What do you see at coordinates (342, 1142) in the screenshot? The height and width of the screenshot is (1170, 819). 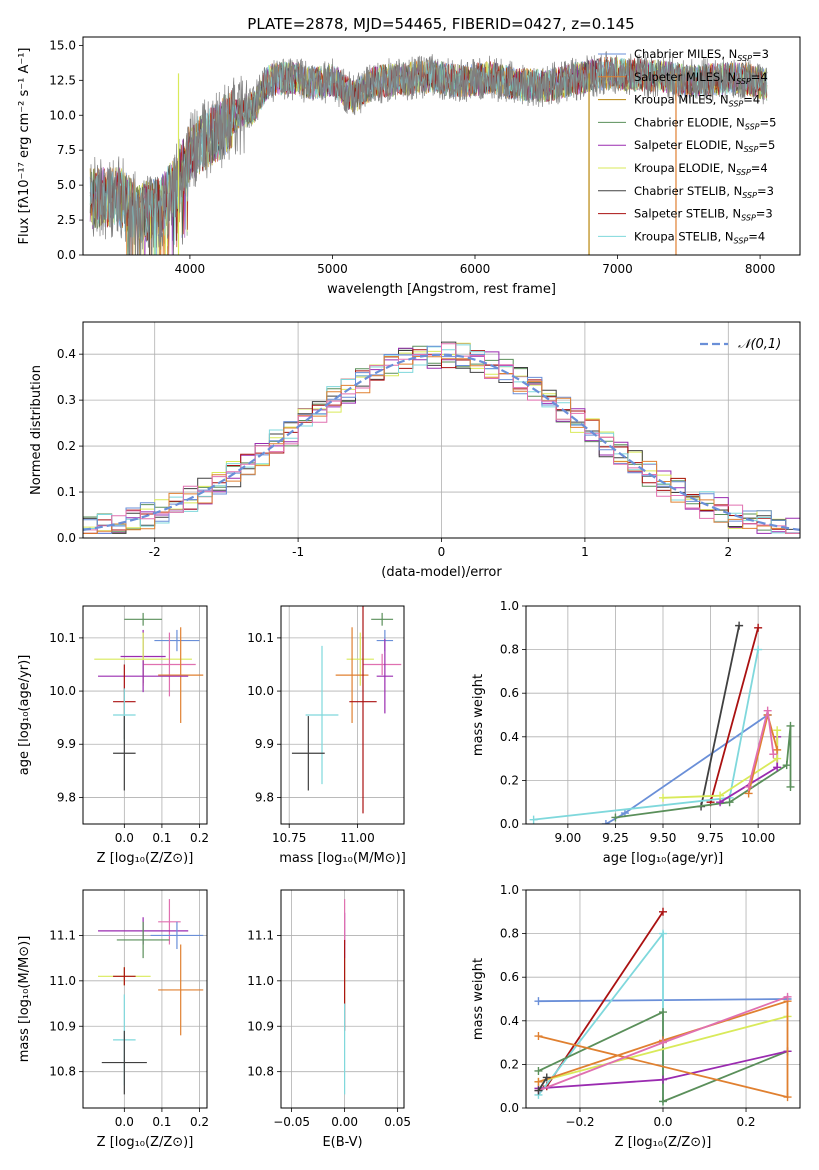 I see `x-axis-label: E(B-V)` at bounding box center [342, 1142].